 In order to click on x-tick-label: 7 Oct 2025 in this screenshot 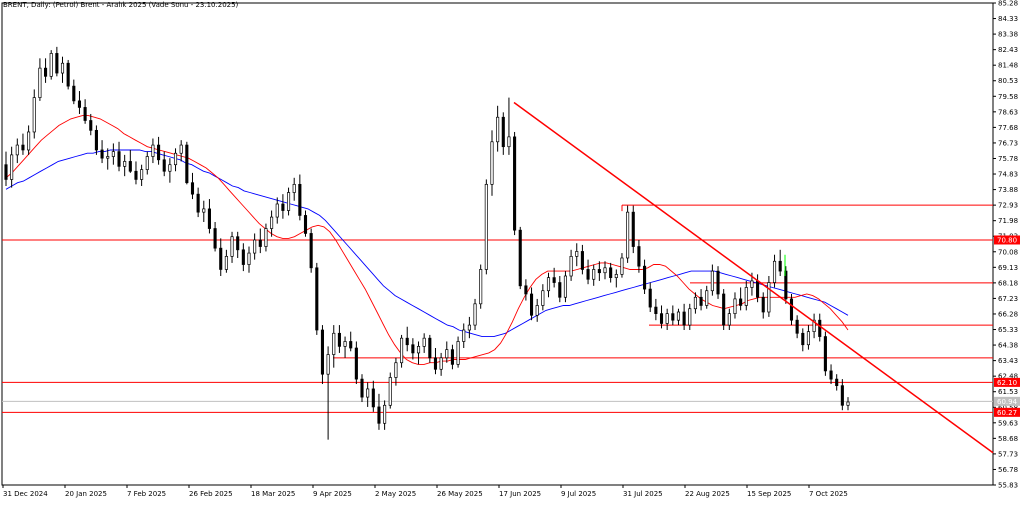, I will do `click(828, 494)`.